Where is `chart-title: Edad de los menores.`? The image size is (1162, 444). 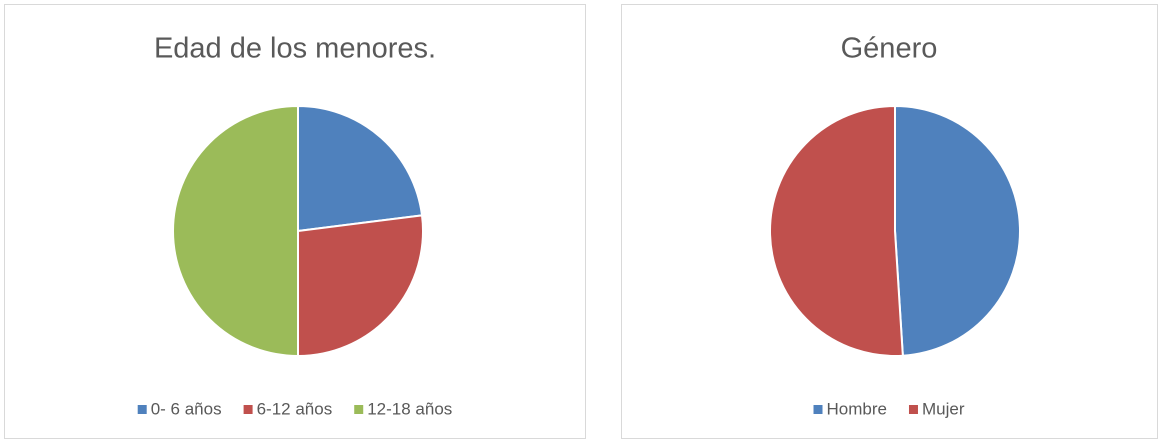
chart-title: Edad de los menores. is located at coordinates (295, 49).